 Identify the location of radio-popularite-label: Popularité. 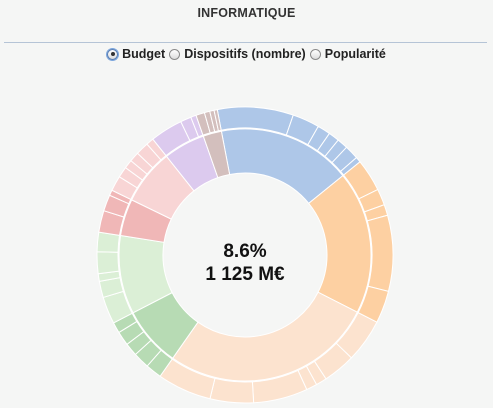
(355, 54).